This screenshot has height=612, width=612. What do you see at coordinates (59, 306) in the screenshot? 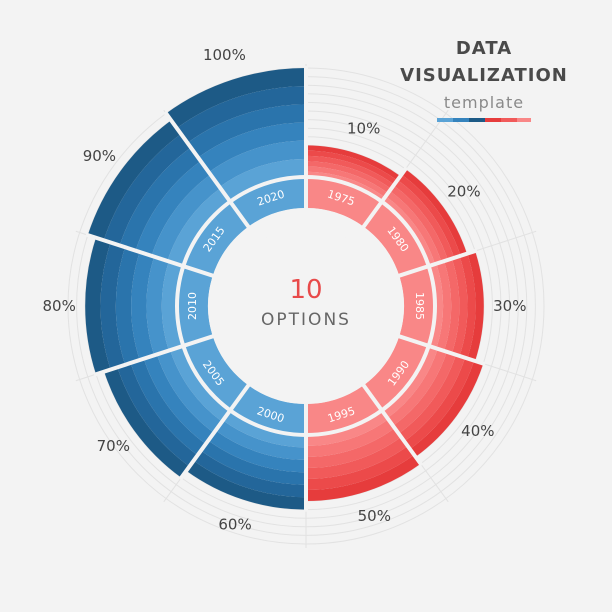
I see `percent-label: 80%` at bounding box center [59, 306].